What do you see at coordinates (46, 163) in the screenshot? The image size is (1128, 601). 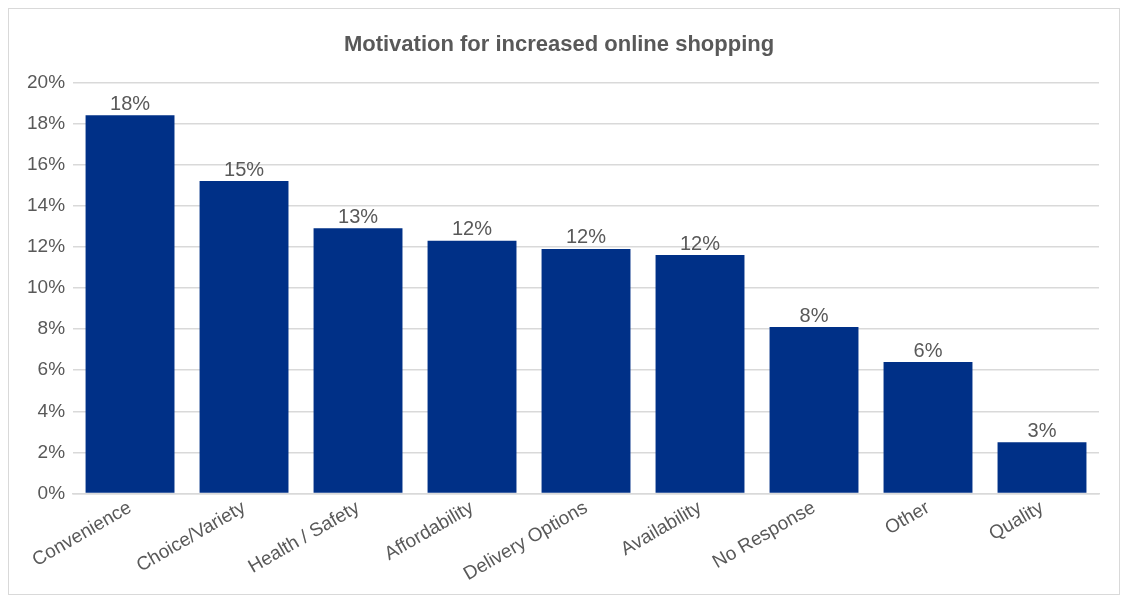 I see `y-tick-label: 16%` at bounding box center [46, 163].